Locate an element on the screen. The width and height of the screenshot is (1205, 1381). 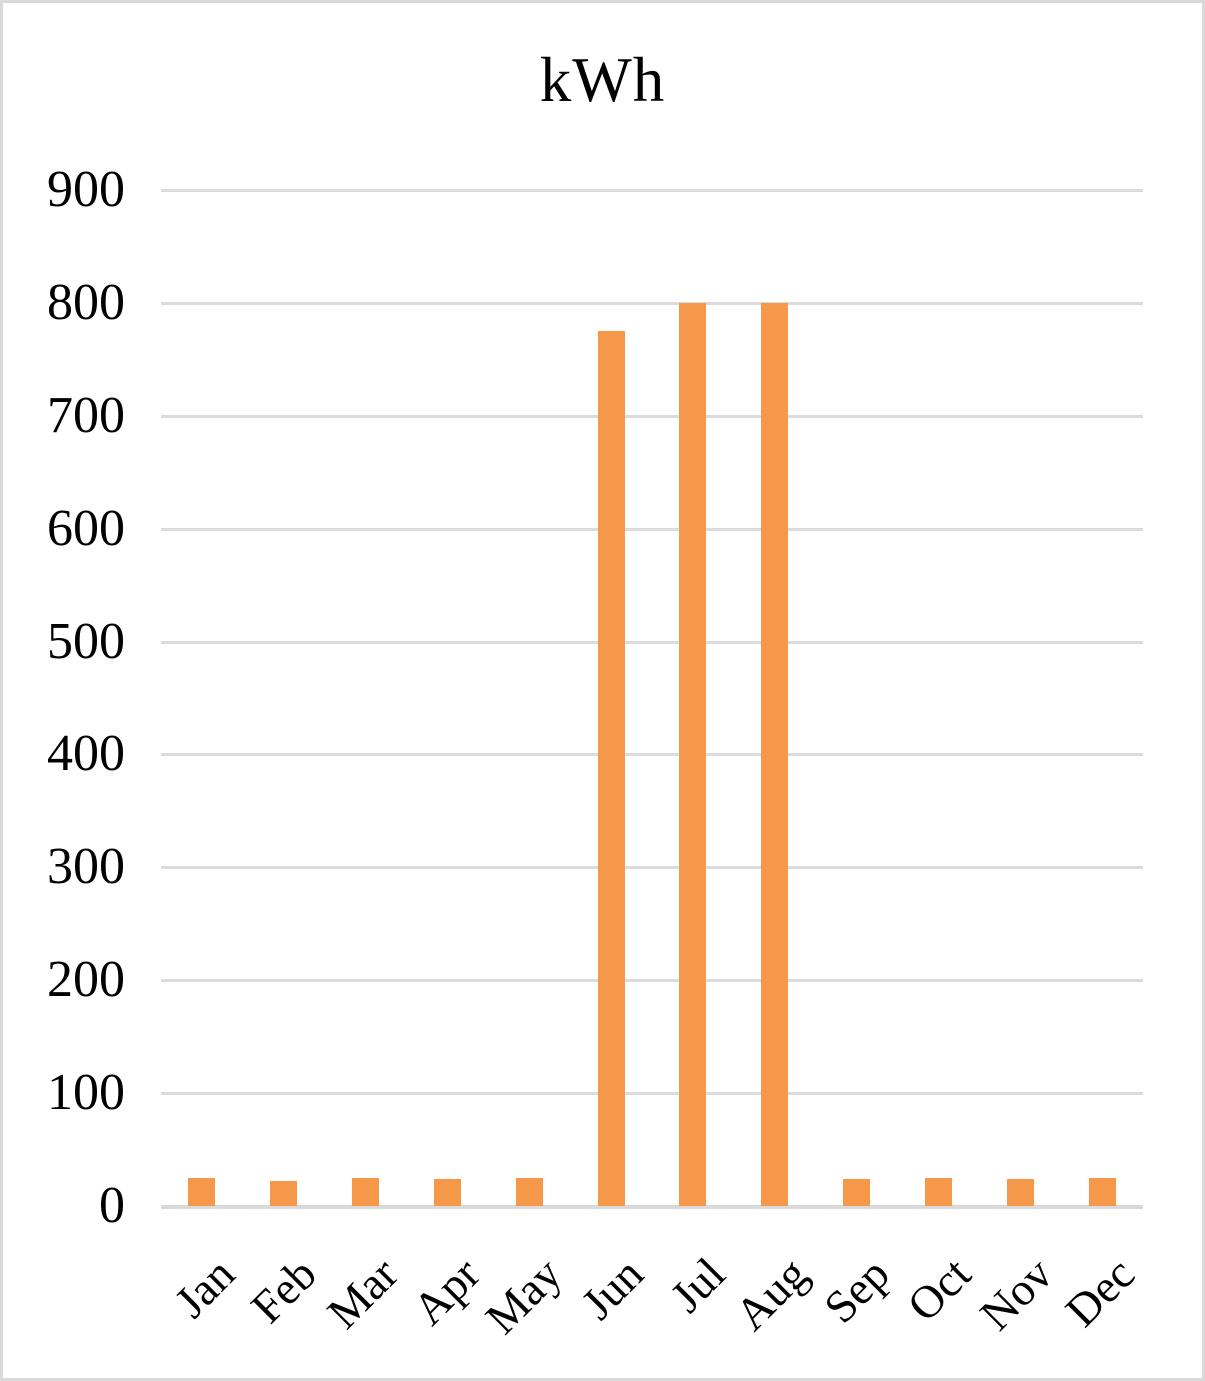
y-axis-tick-label: 100 is located at coordinates (86, 1093).